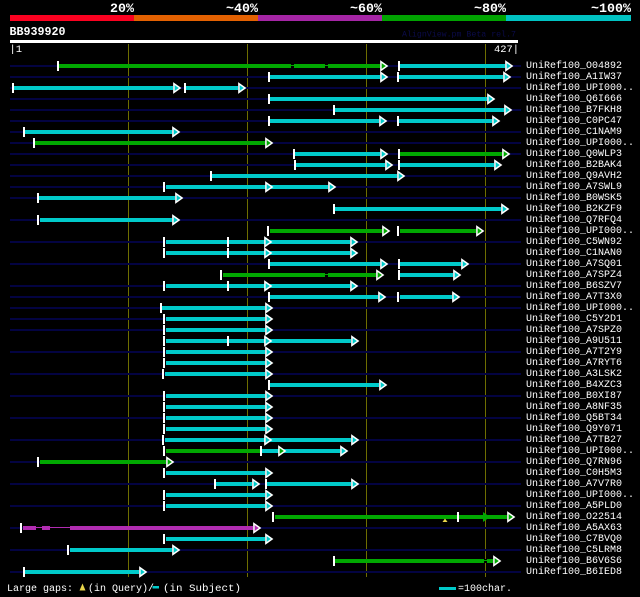 The width and height of the screenshot is (640, 597). I want to click on svg-text: UniRef100_B2BAK4, so click(574, 165).